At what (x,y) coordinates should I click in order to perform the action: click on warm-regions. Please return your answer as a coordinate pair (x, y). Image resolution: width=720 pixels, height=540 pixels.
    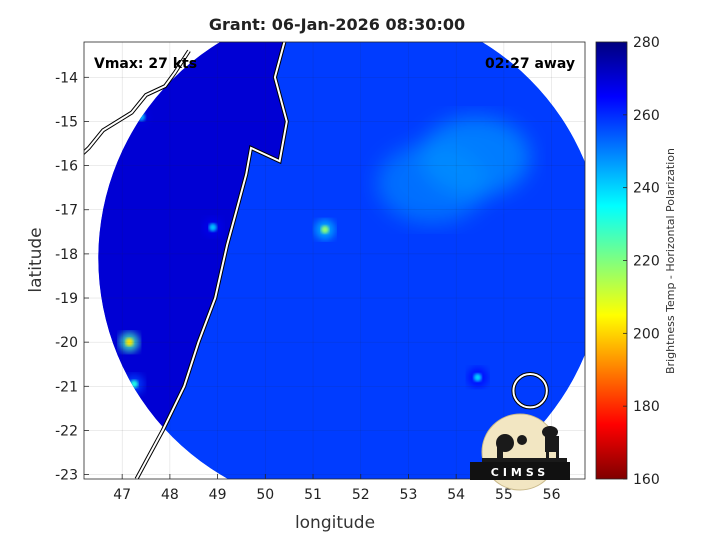
    Looking at the image, I should click on (454, 170).